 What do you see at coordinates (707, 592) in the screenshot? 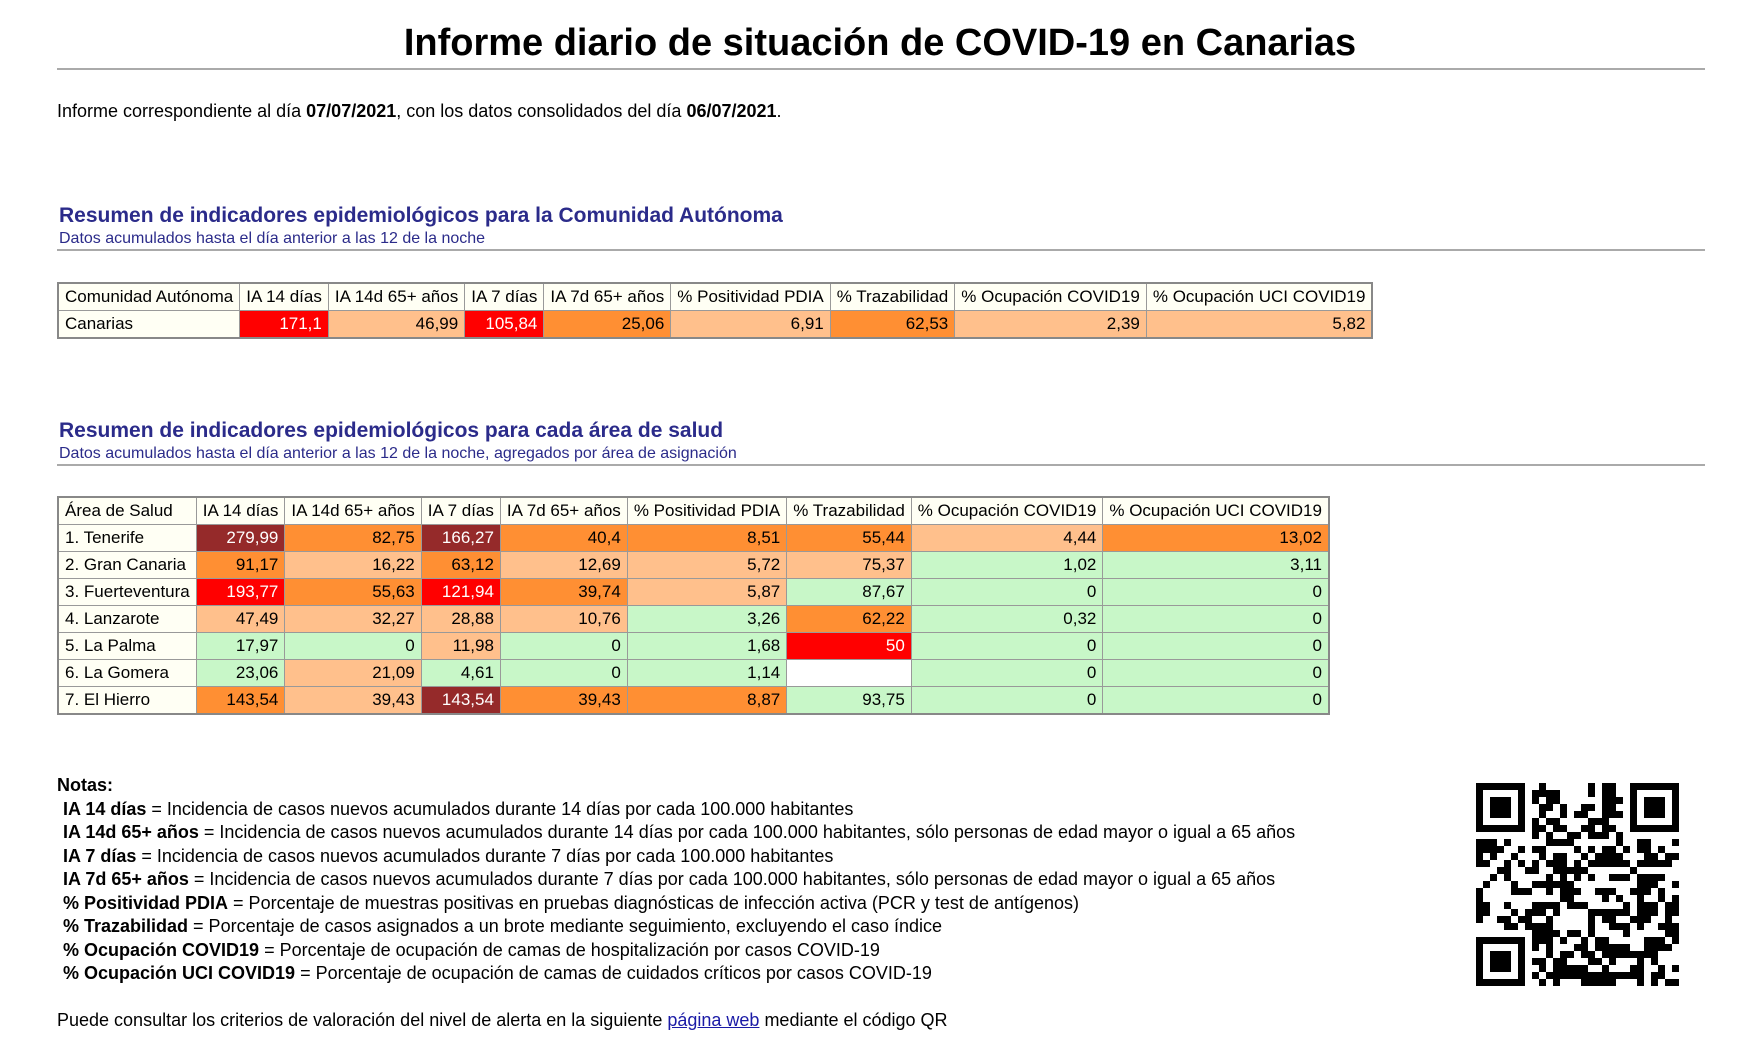
I see `cell: 5,87` at bounding box center [707, 592].